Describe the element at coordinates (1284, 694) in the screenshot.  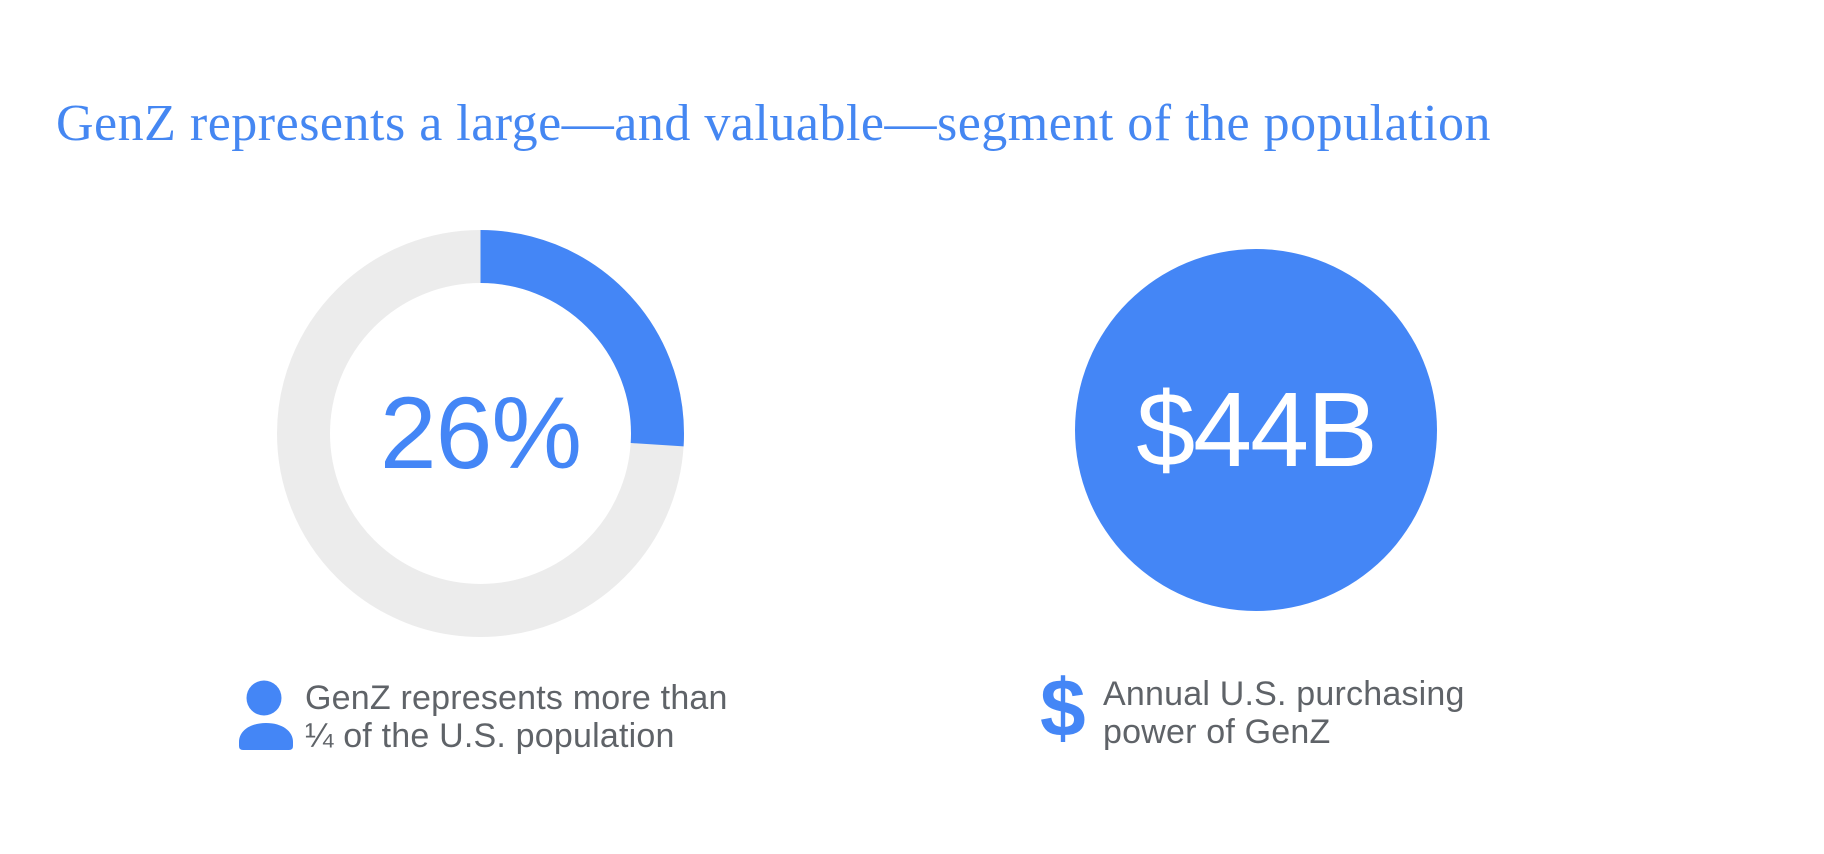
I see `purchasing-caption-line1: Annual U.S. purchasing` at that location.